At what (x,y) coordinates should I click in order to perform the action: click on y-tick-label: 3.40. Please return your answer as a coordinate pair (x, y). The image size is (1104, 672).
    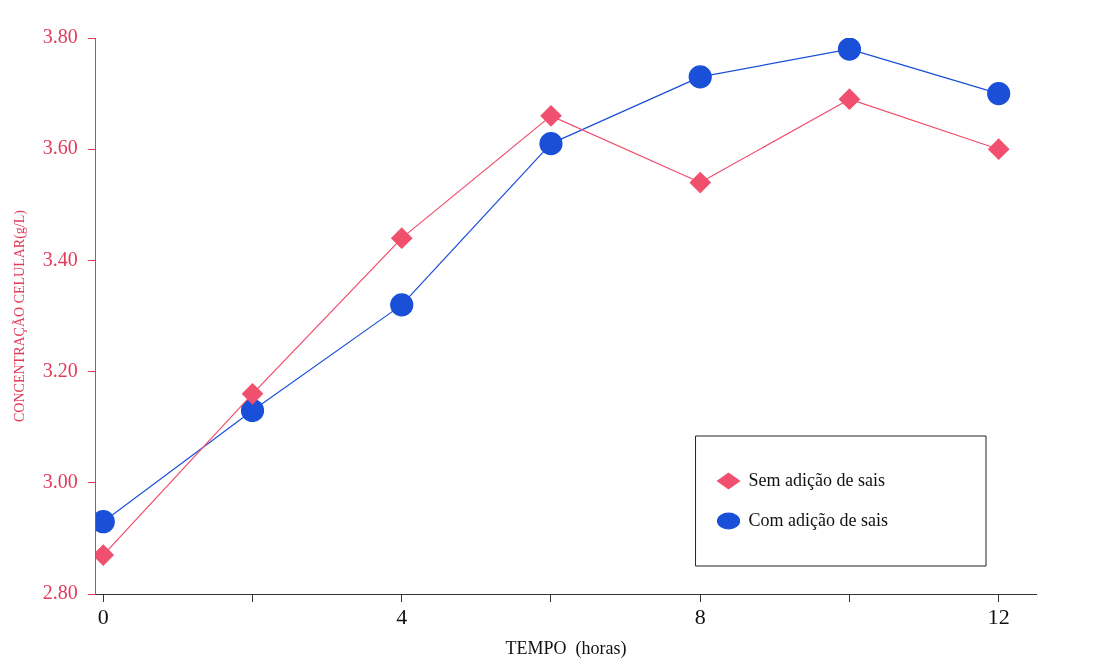
    Looking at the image, I should click on (60, 258).